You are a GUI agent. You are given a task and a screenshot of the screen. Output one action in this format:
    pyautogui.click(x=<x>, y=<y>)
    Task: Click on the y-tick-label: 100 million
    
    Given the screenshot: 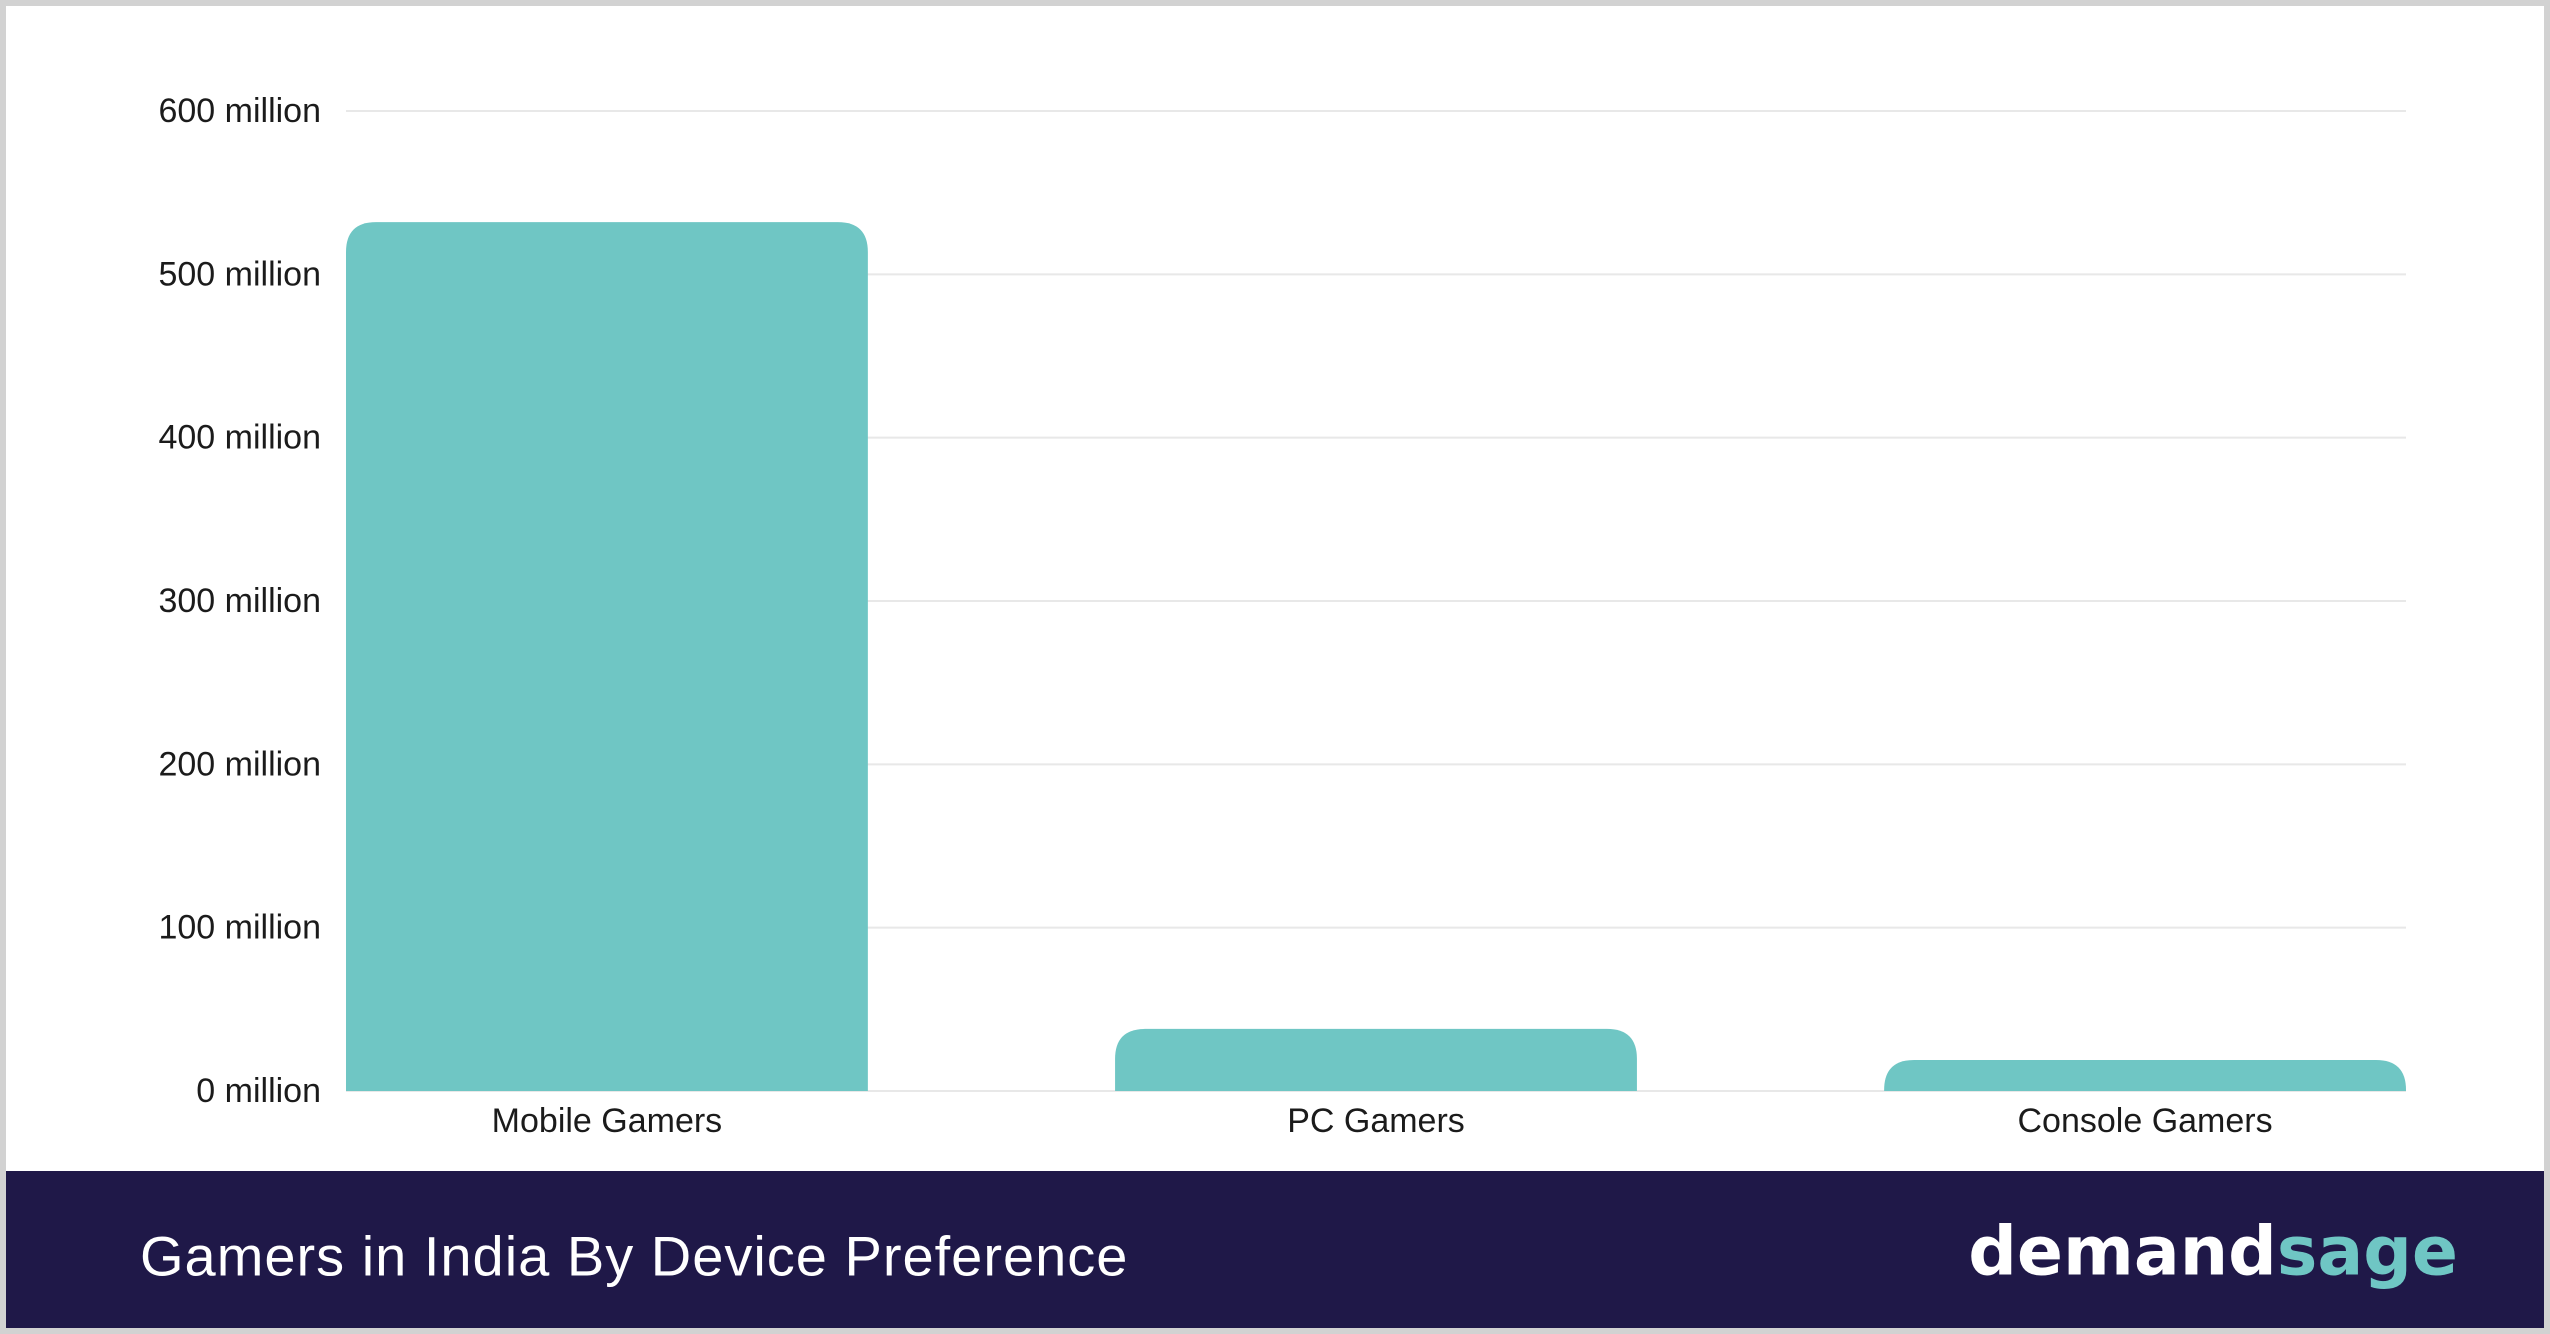 What is the action you would take?
    pyautogui.click(x=239, y=928)
    